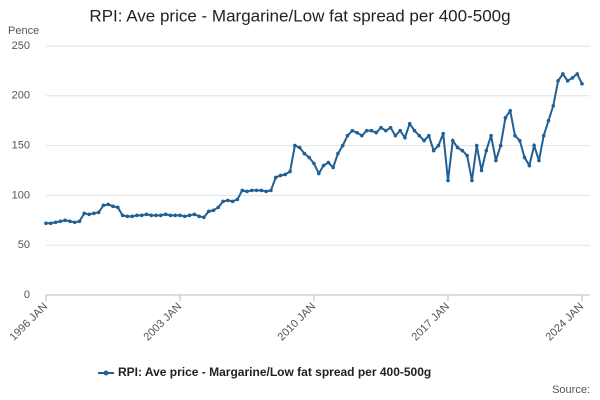 The height and width of the screenshot is (400, 600). Describe the element at coordinates (21, 146) in the screenshot. I see `y-tick-label: 150` at that location.